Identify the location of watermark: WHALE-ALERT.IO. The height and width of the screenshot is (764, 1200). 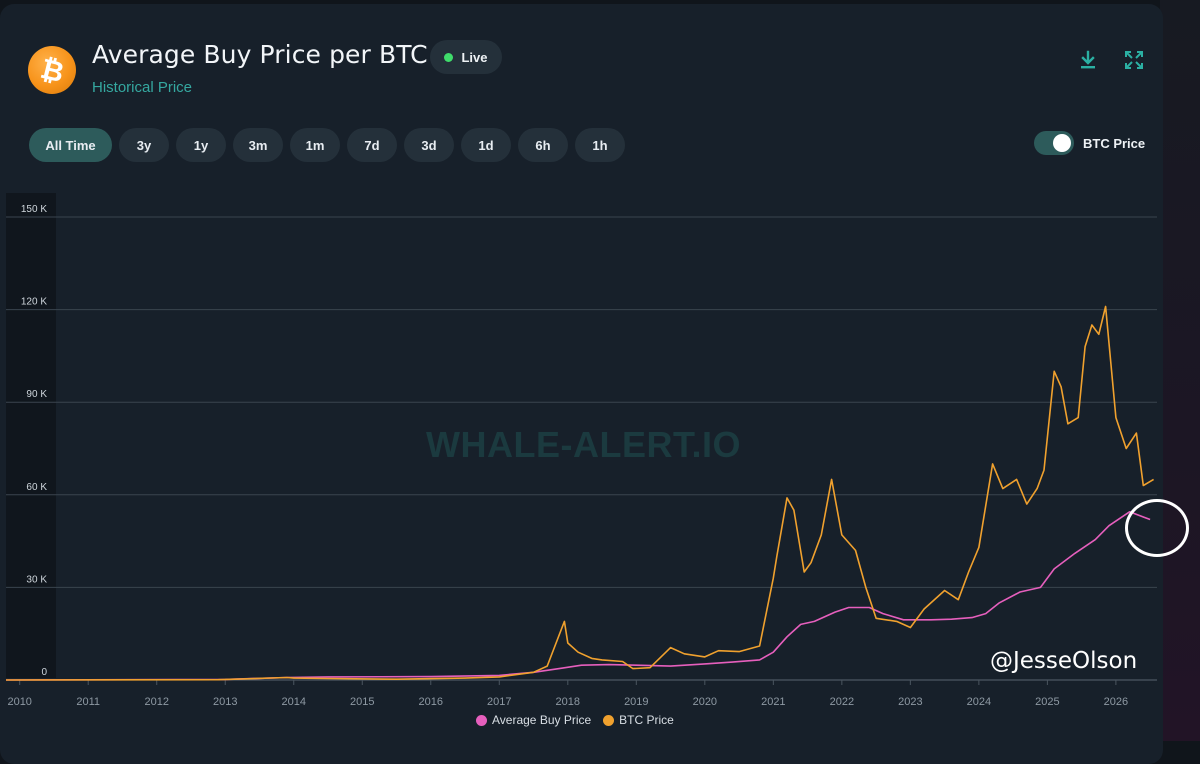
(583, 444).